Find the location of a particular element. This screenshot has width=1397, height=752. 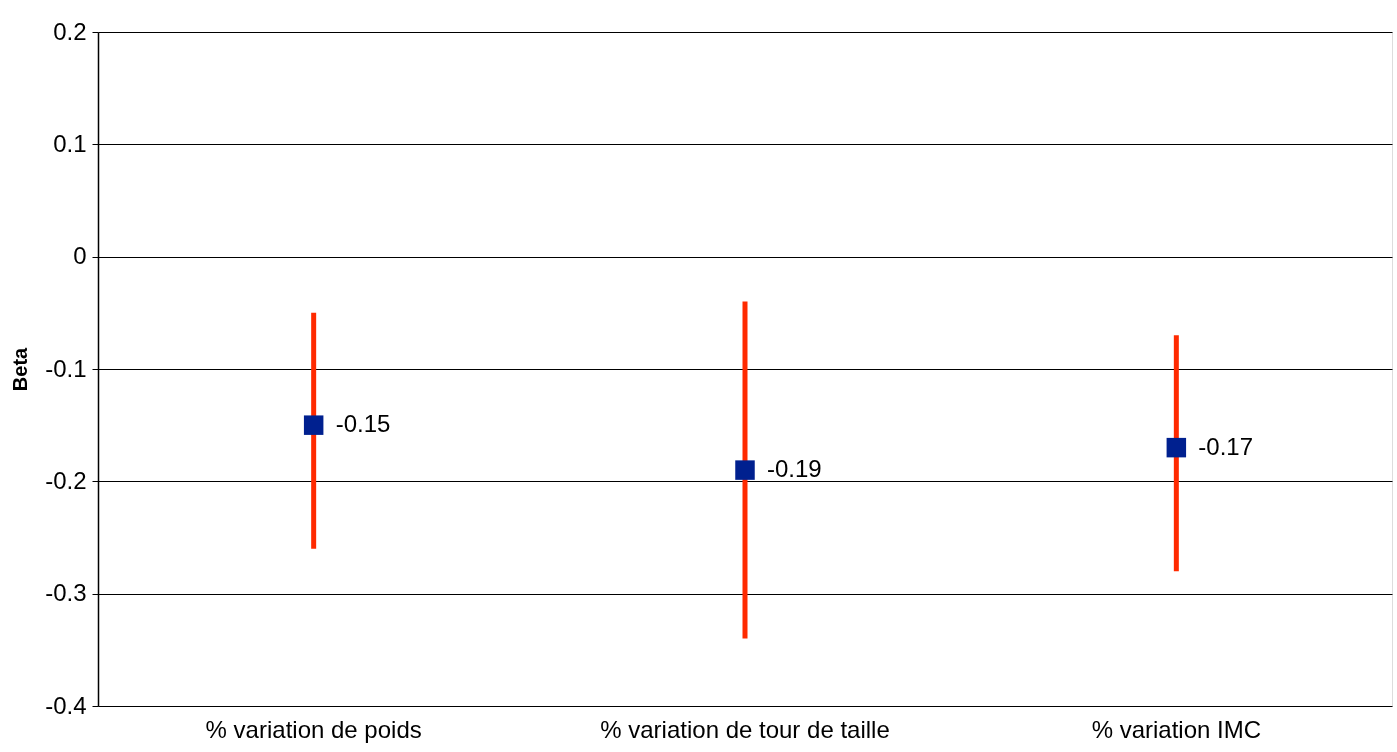

data-label: -0.19 is located at coordinates (794, 469).